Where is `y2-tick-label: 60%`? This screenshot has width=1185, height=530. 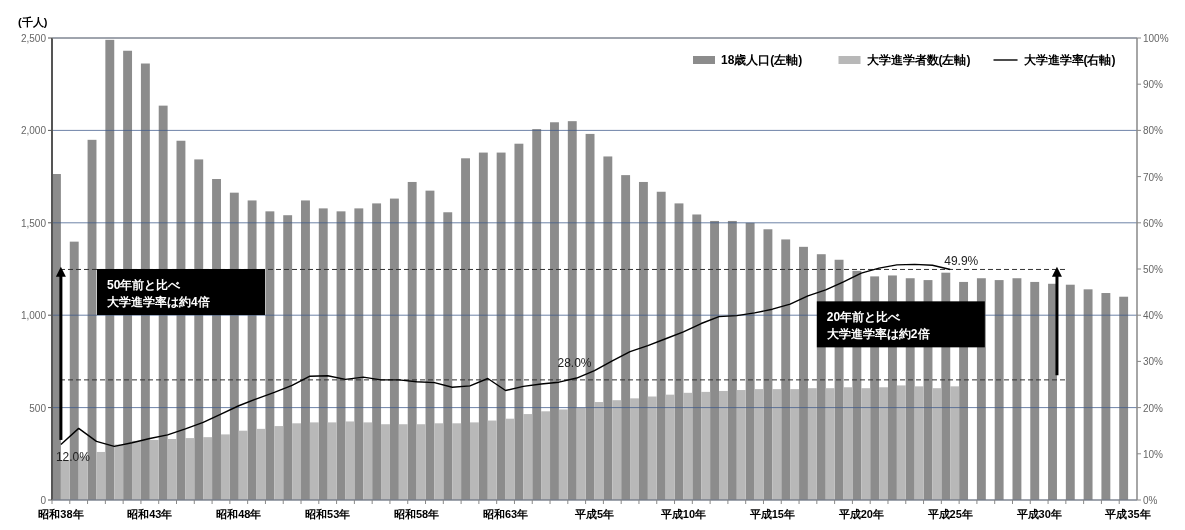 y2-tick-label: 60% is located at coordinates (1153, 223).